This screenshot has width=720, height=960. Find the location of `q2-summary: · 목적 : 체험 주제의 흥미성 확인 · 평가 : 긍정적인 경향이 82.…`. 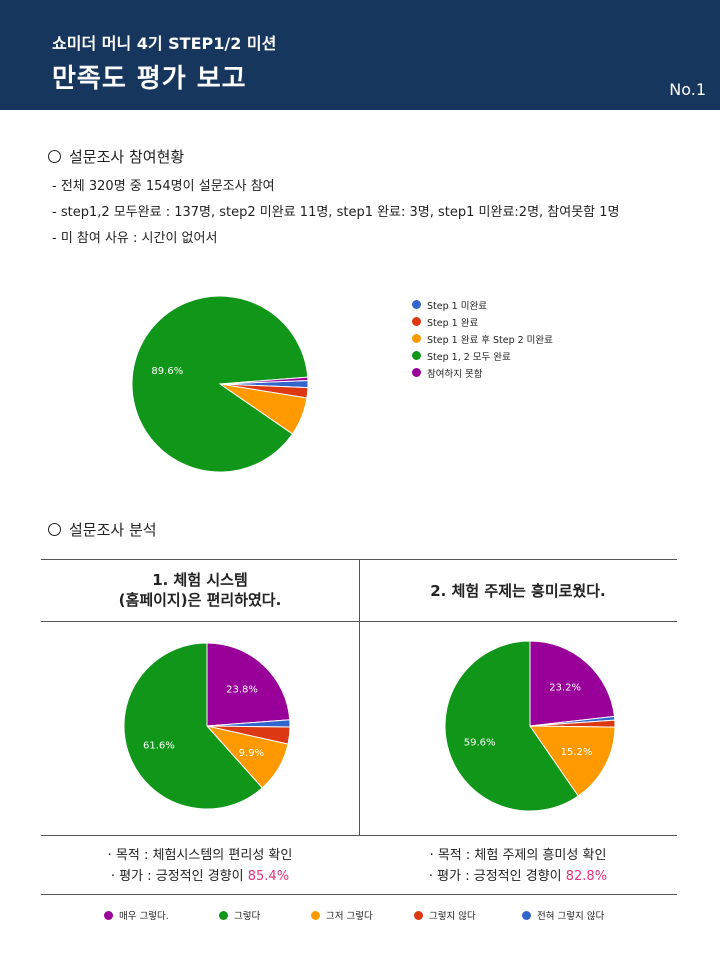

q2-summary: · 목적 : 체험 주제의 흥미성 확인 · 평가 : 긍정적인 경향이 82.… is located at coordinates (518, 866).